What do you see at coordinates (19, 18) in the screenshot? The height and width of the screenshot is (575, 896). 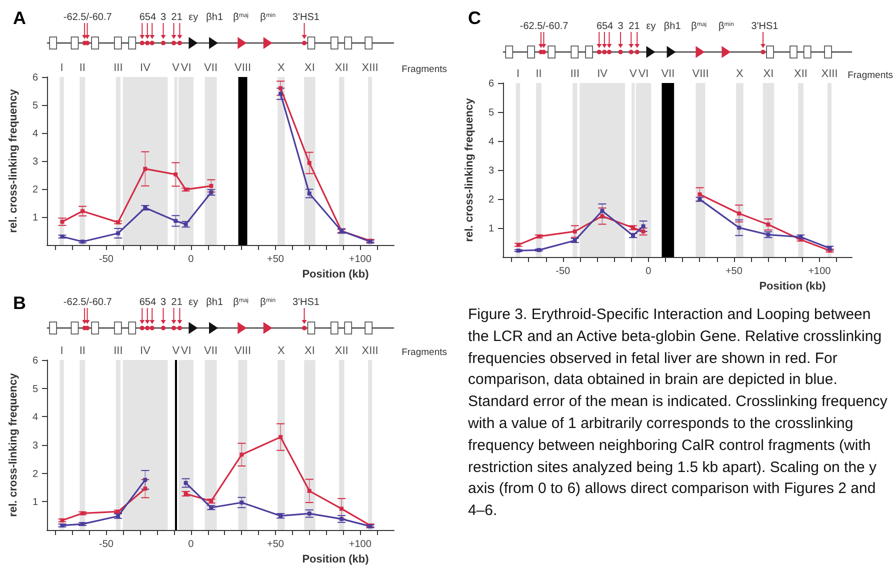 I see `chart-title: A` at bounding box center [19, 18].